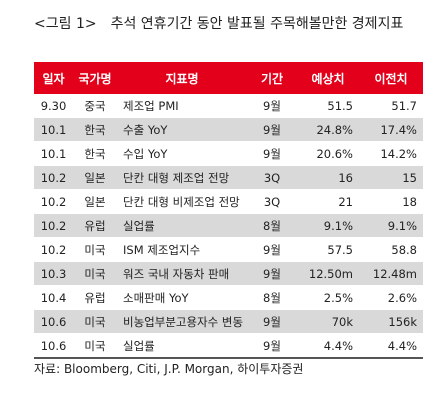 The width and height of the screenshot is (439, 420). I want to click on cell-forecast: 2.5%, so click(328, 297).